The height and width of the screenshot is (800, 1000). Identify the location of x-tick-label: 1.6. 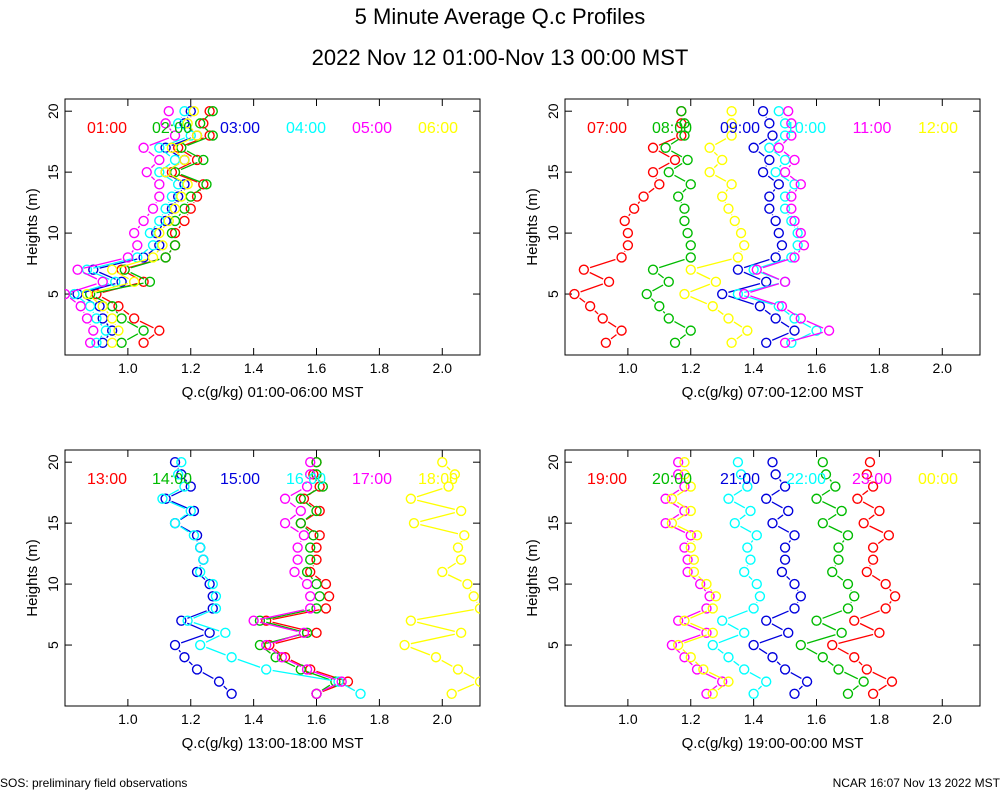
(817, 368).